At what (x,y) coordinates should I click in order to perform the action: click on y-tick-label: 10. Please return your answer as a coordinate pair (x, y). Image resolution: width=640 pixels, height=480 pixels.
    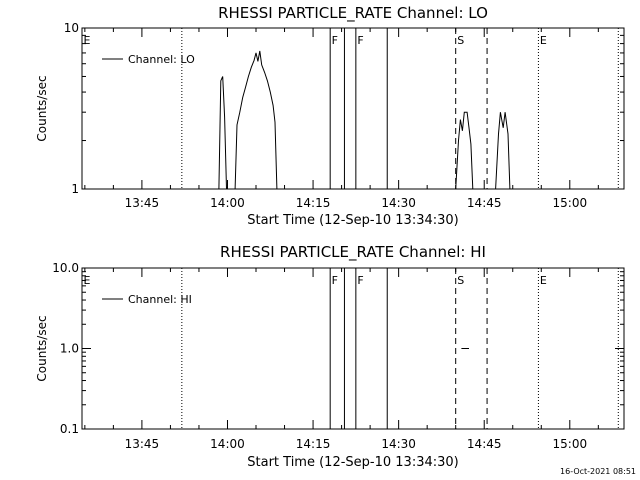
    Looking at the image, I should click on (71, 28).